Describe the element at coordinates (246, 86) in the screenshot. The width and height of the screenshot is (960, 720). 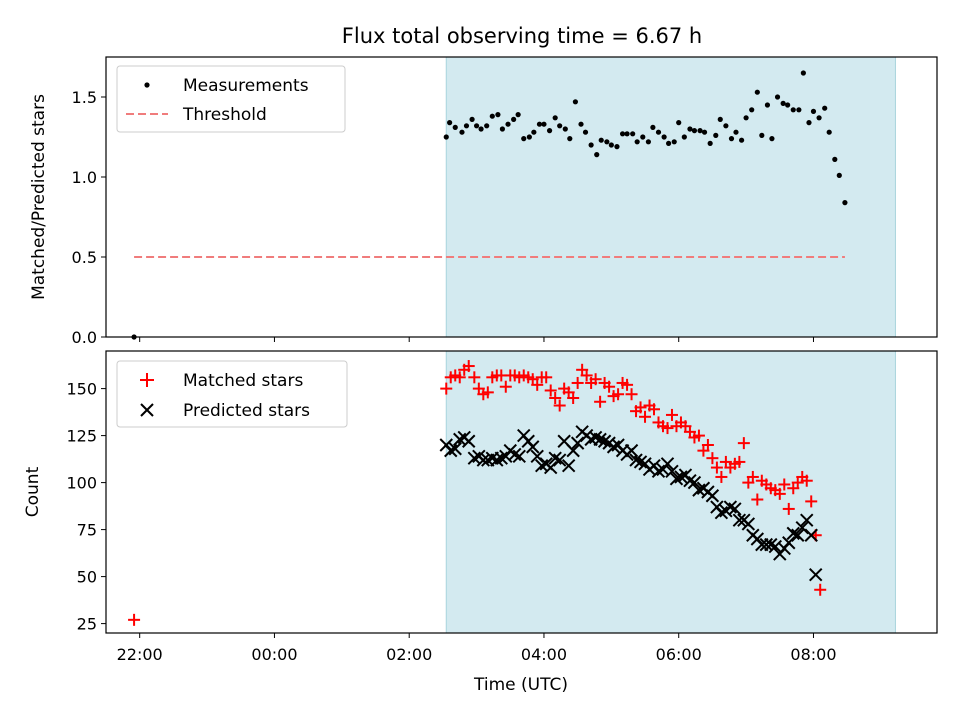
I see `legend-label-measurements: Measurements` at that location.